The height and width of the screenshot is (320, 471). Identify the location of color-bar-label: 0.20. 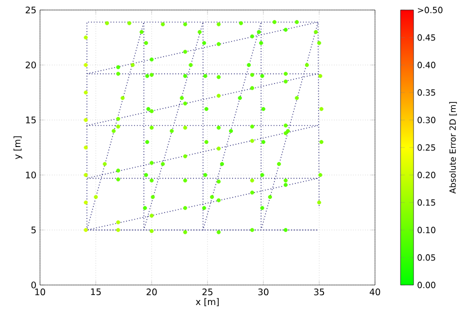
(427, 175).